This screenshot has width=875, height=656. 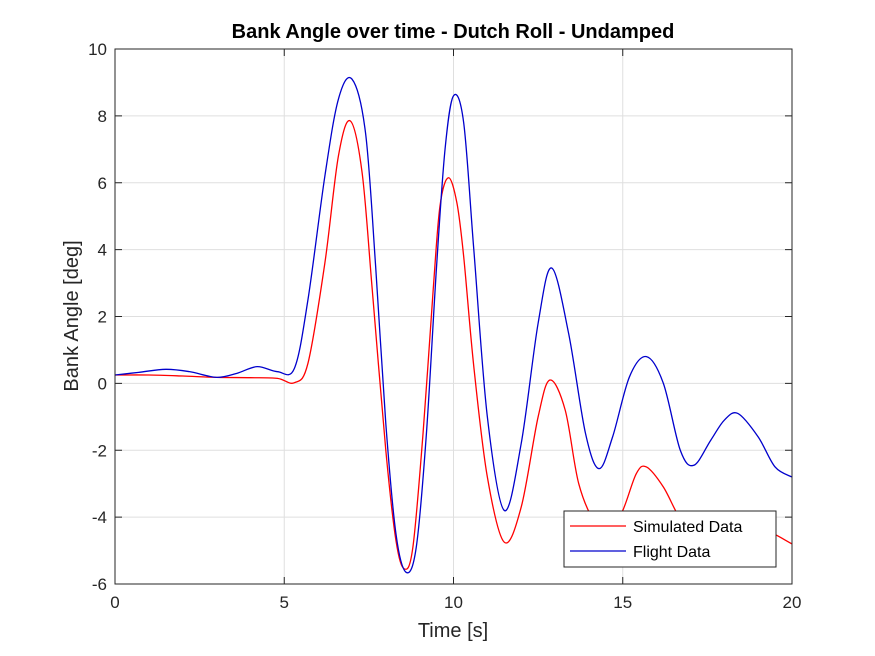 What do you see at coordinates (687, 527) in the screenshot?
I see `legend-entry: Simulated Data` at bounding box center [687, 527].